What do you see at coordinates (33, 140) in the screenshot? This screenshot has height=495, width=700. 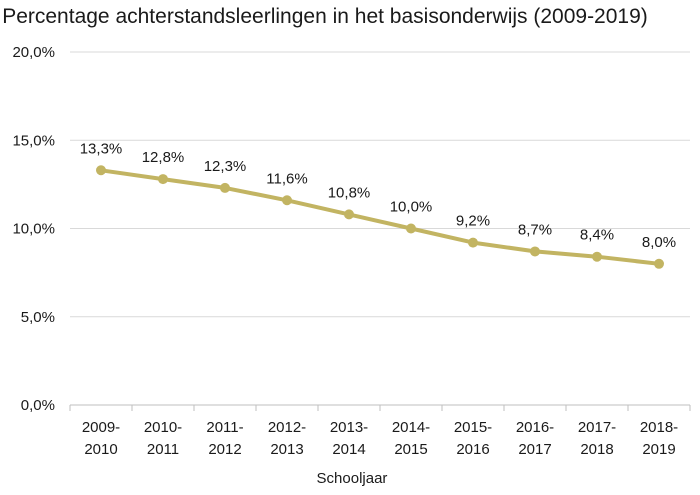 I see `y-tick-label: 15,0%` at bounding box center [33, 140].